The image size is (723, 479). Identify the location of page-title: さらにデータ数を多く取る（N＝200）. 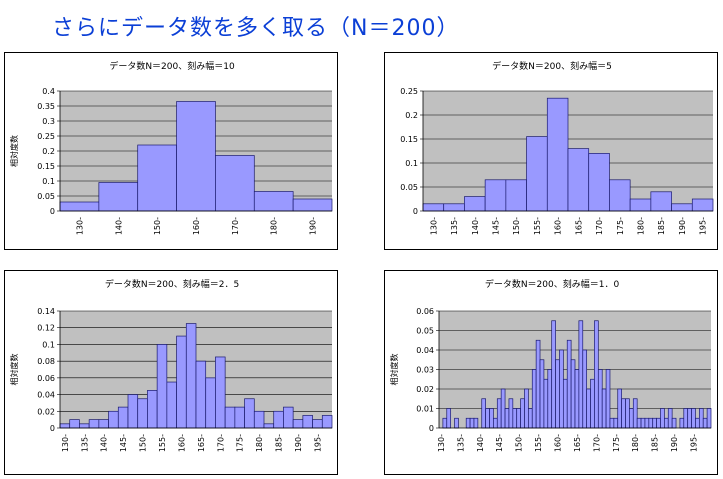
(256, 28).